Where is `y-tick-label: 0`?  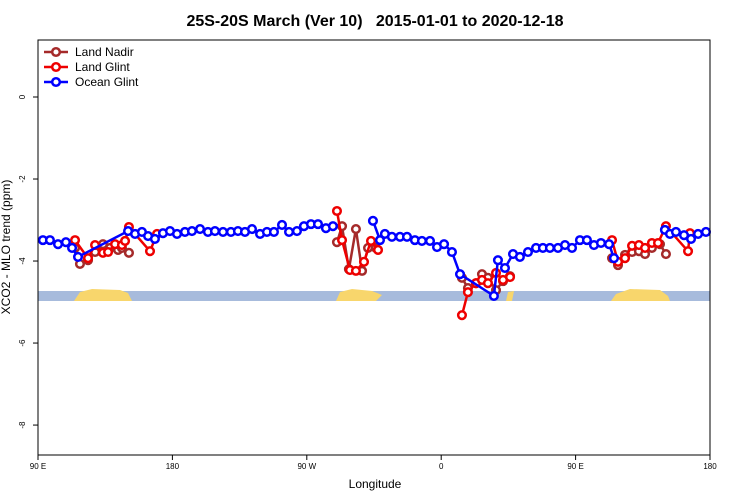 y-tick-label: 0 is located at coordinates (22, 96).